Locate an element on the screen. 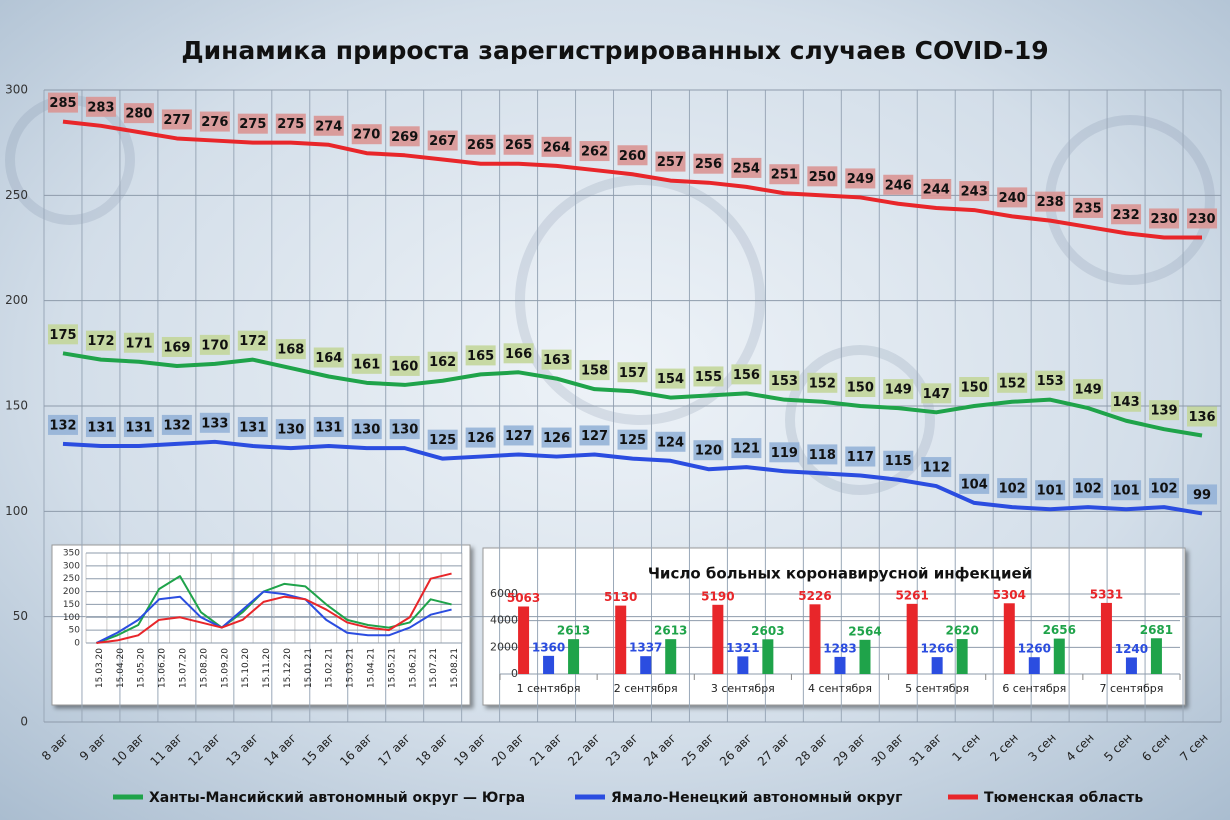  y-tick-label: 200 is located at coordinates (71, 592).